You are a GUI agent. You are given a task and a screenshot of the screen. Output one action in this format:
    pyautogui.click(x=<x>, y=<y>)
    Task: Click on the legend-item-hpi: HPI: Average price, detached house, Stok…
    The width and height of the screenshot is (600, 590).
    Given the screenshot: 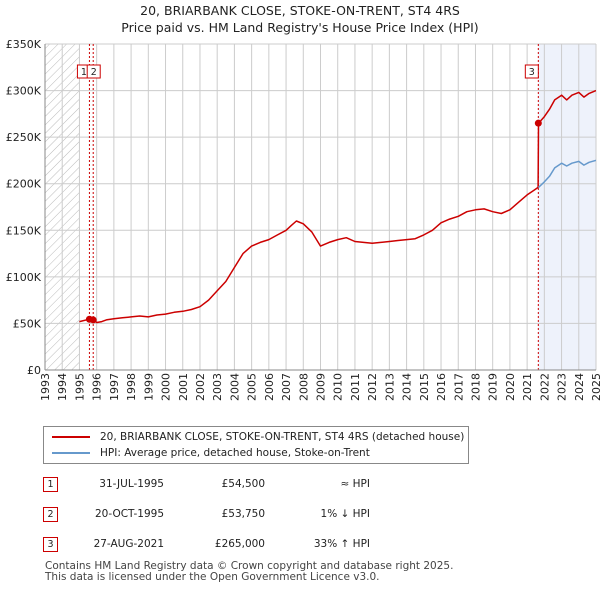 What is the action you would take?
    pyautogui.click(x=211, y=453)
    